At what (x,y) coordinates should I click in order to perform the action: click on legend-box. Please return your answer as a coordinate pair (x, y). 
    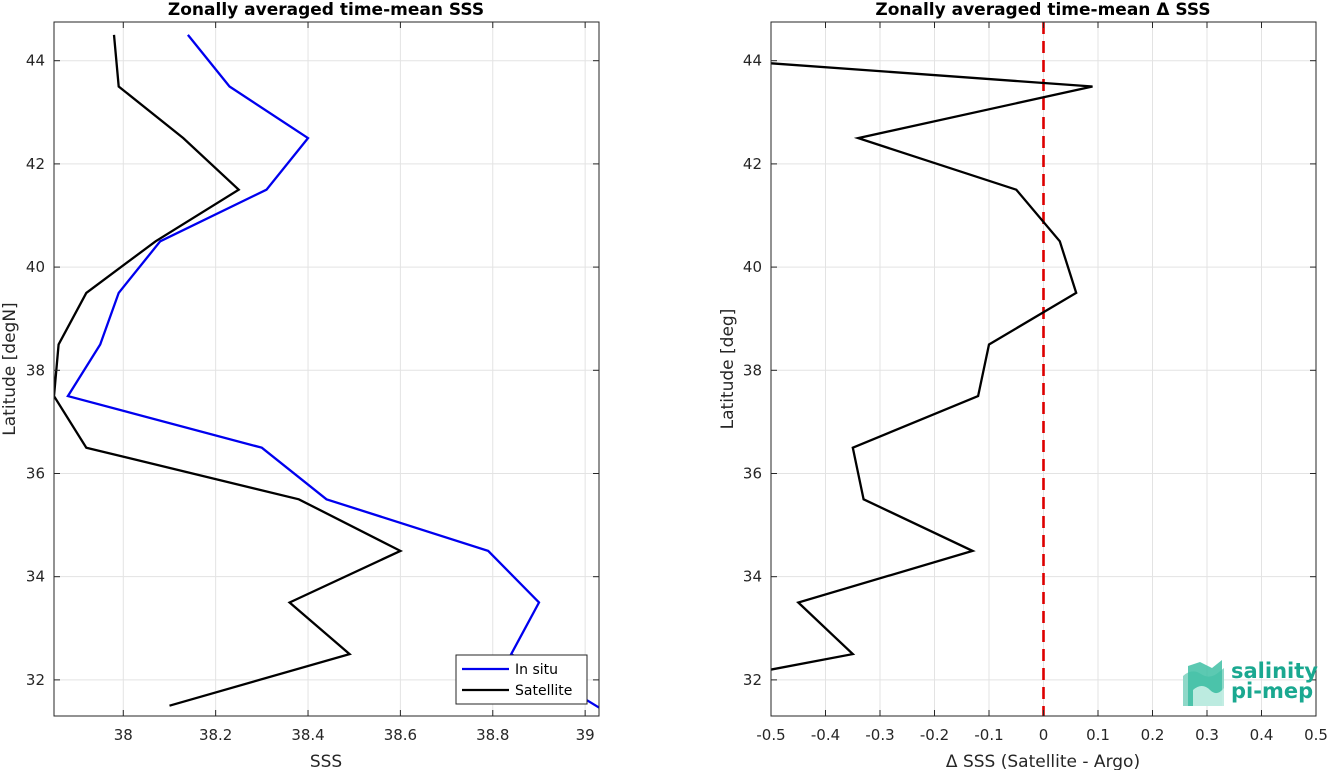
    Looking at the image, I should click on (521, 679).